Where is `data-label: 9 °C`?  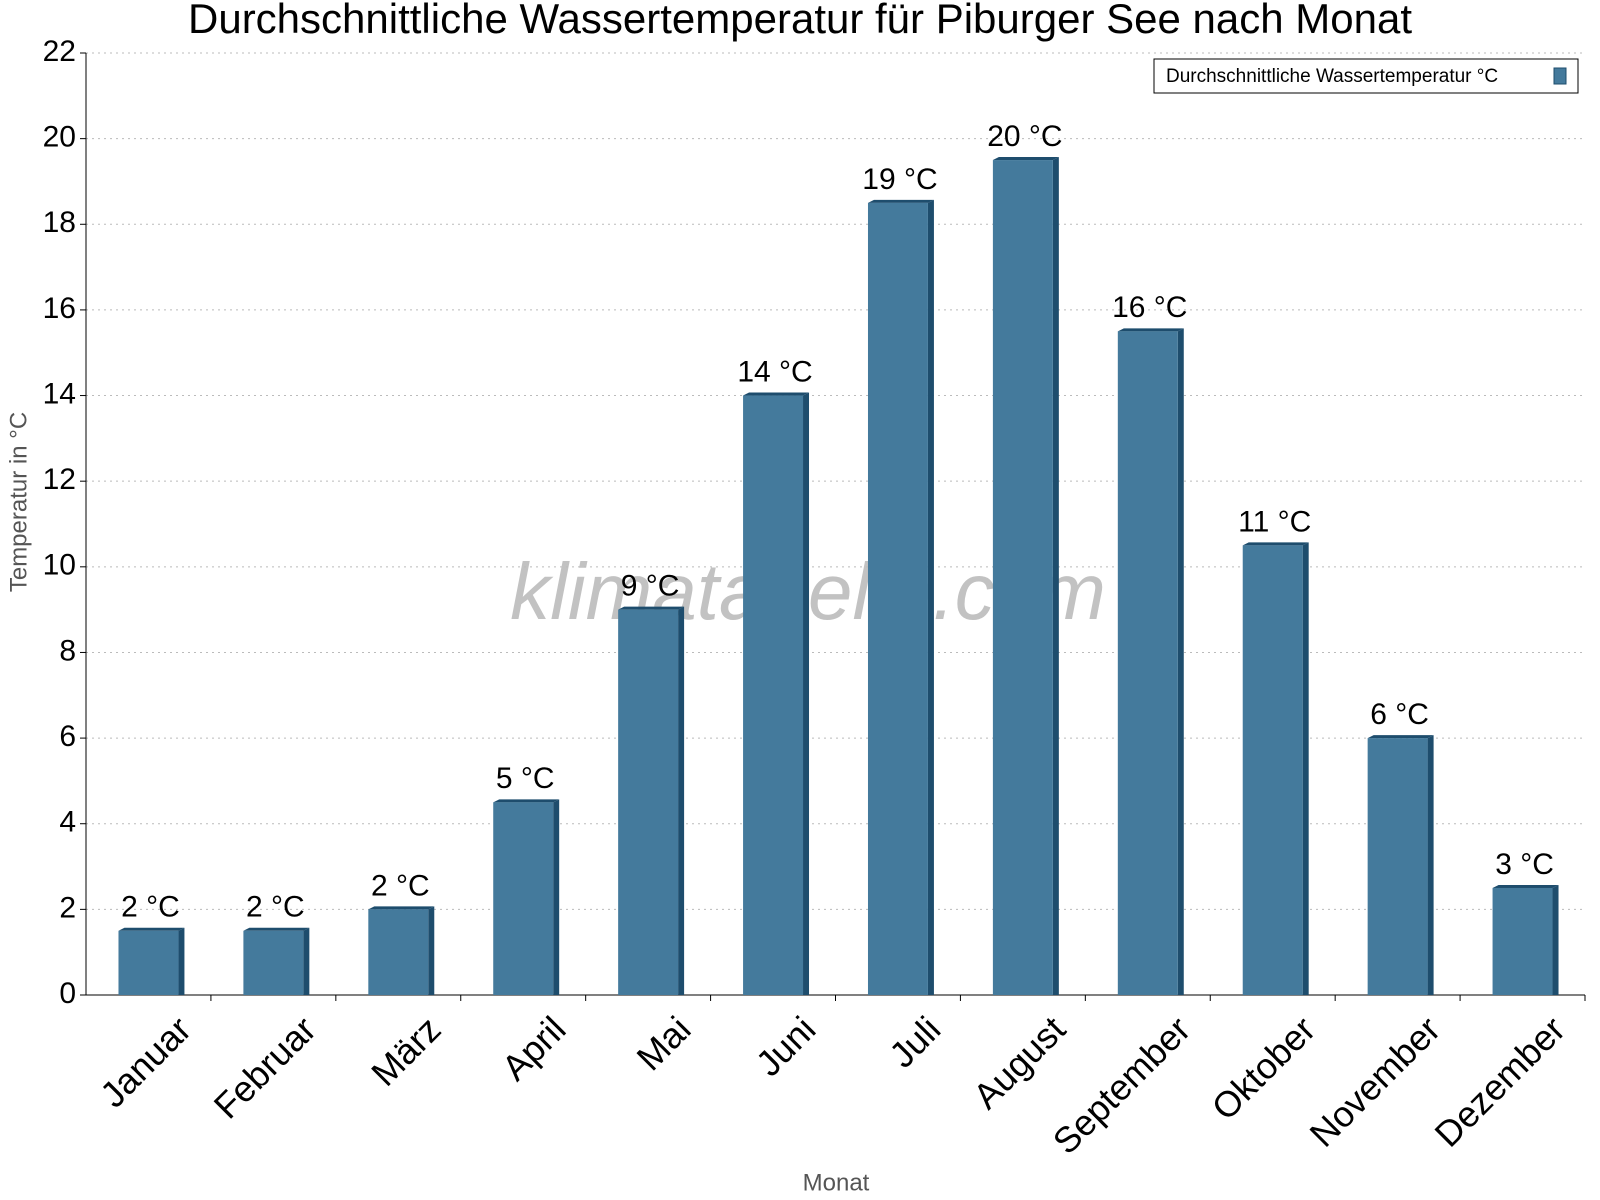 data-label: 9 °C is located at coordinates (650, 586).